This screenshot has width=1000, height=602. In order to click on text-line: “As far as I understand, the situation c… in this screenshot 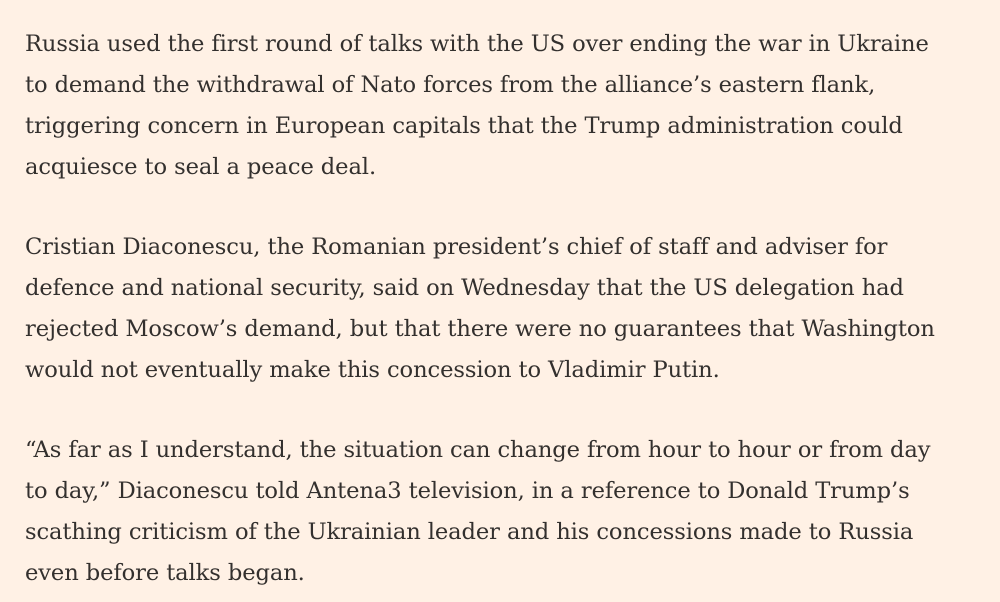, I will do `click(478, 450)`.